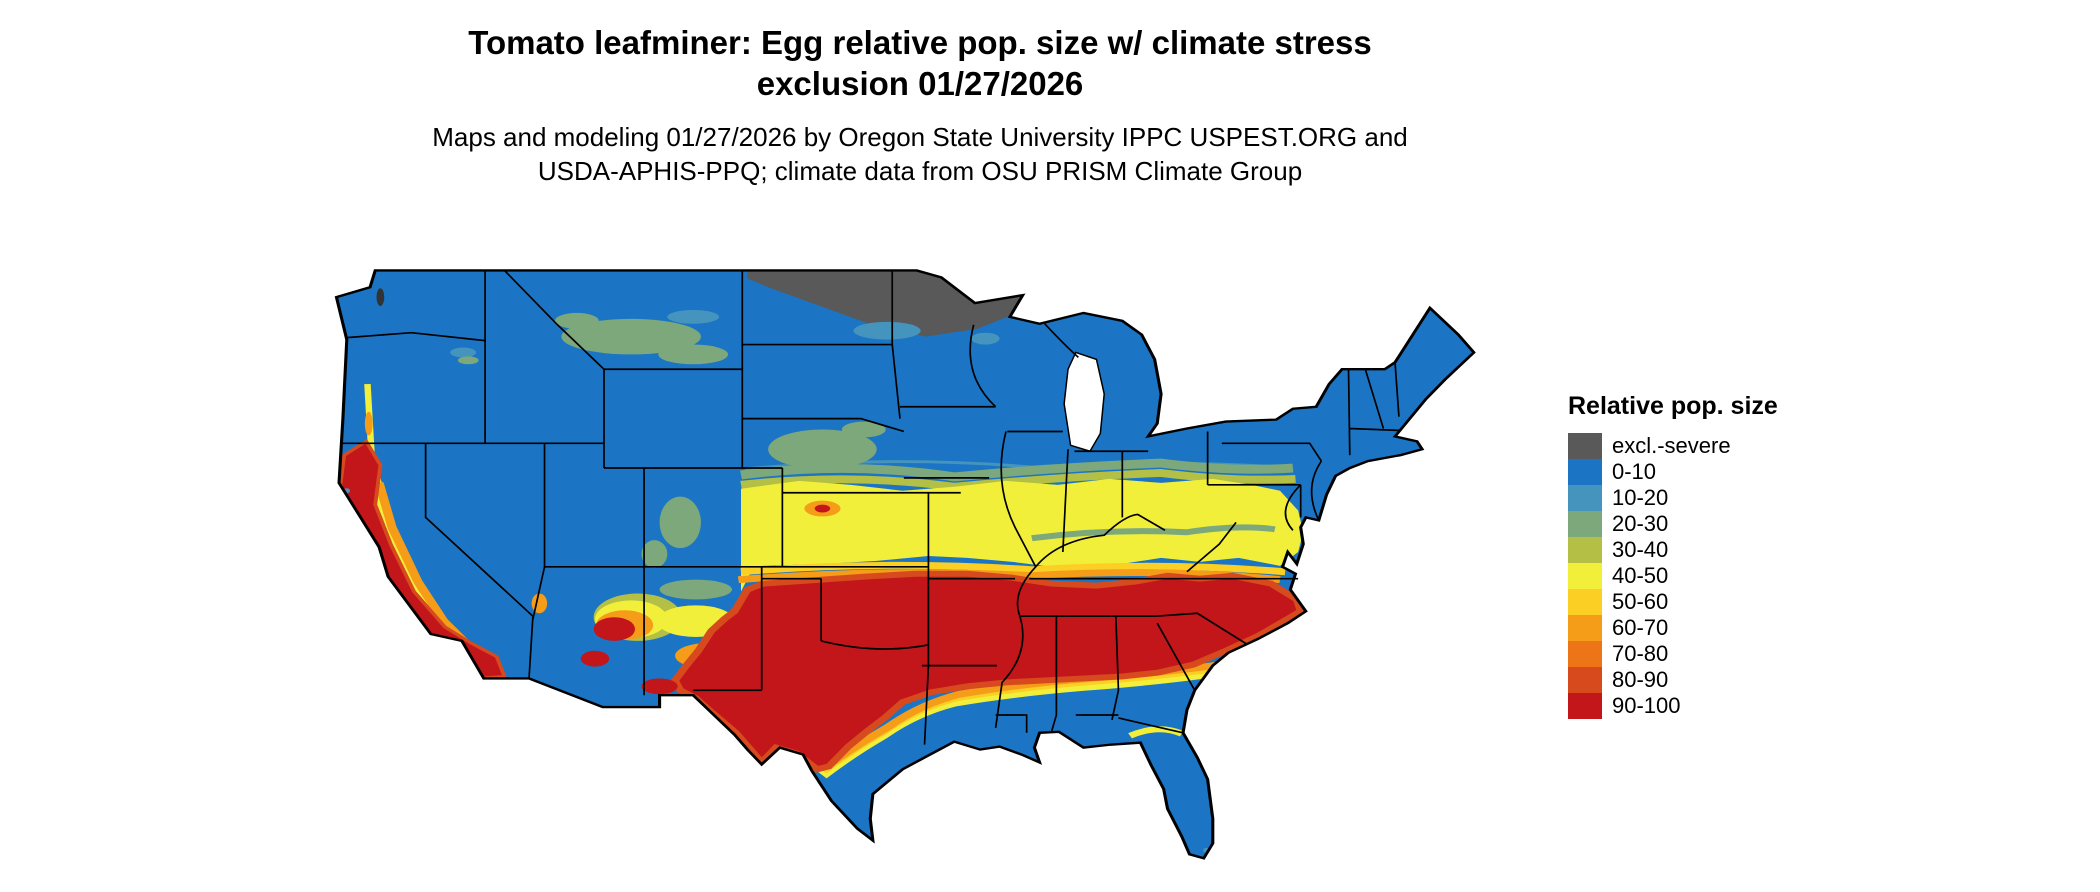  Describe the element at coordinates (1646, 705) in the screenshot. I see `legend-label: 90-100` at that location.